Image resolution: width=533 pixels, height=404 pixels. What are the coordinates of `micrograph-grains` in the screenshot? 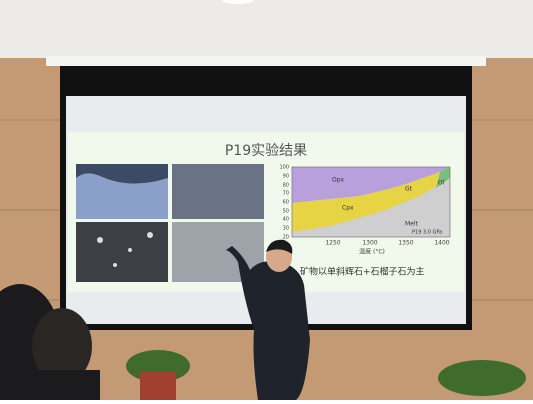 It's located at (125, 249).